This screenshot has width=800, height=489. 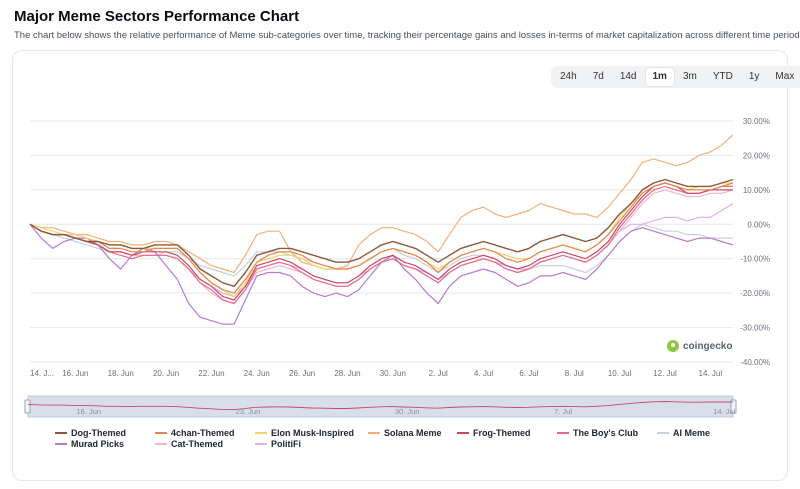 What do you see at coordinates (98, 444) in the screenshot?
I see `legend-label: Murad Picks` at bounding box center [98, 444].